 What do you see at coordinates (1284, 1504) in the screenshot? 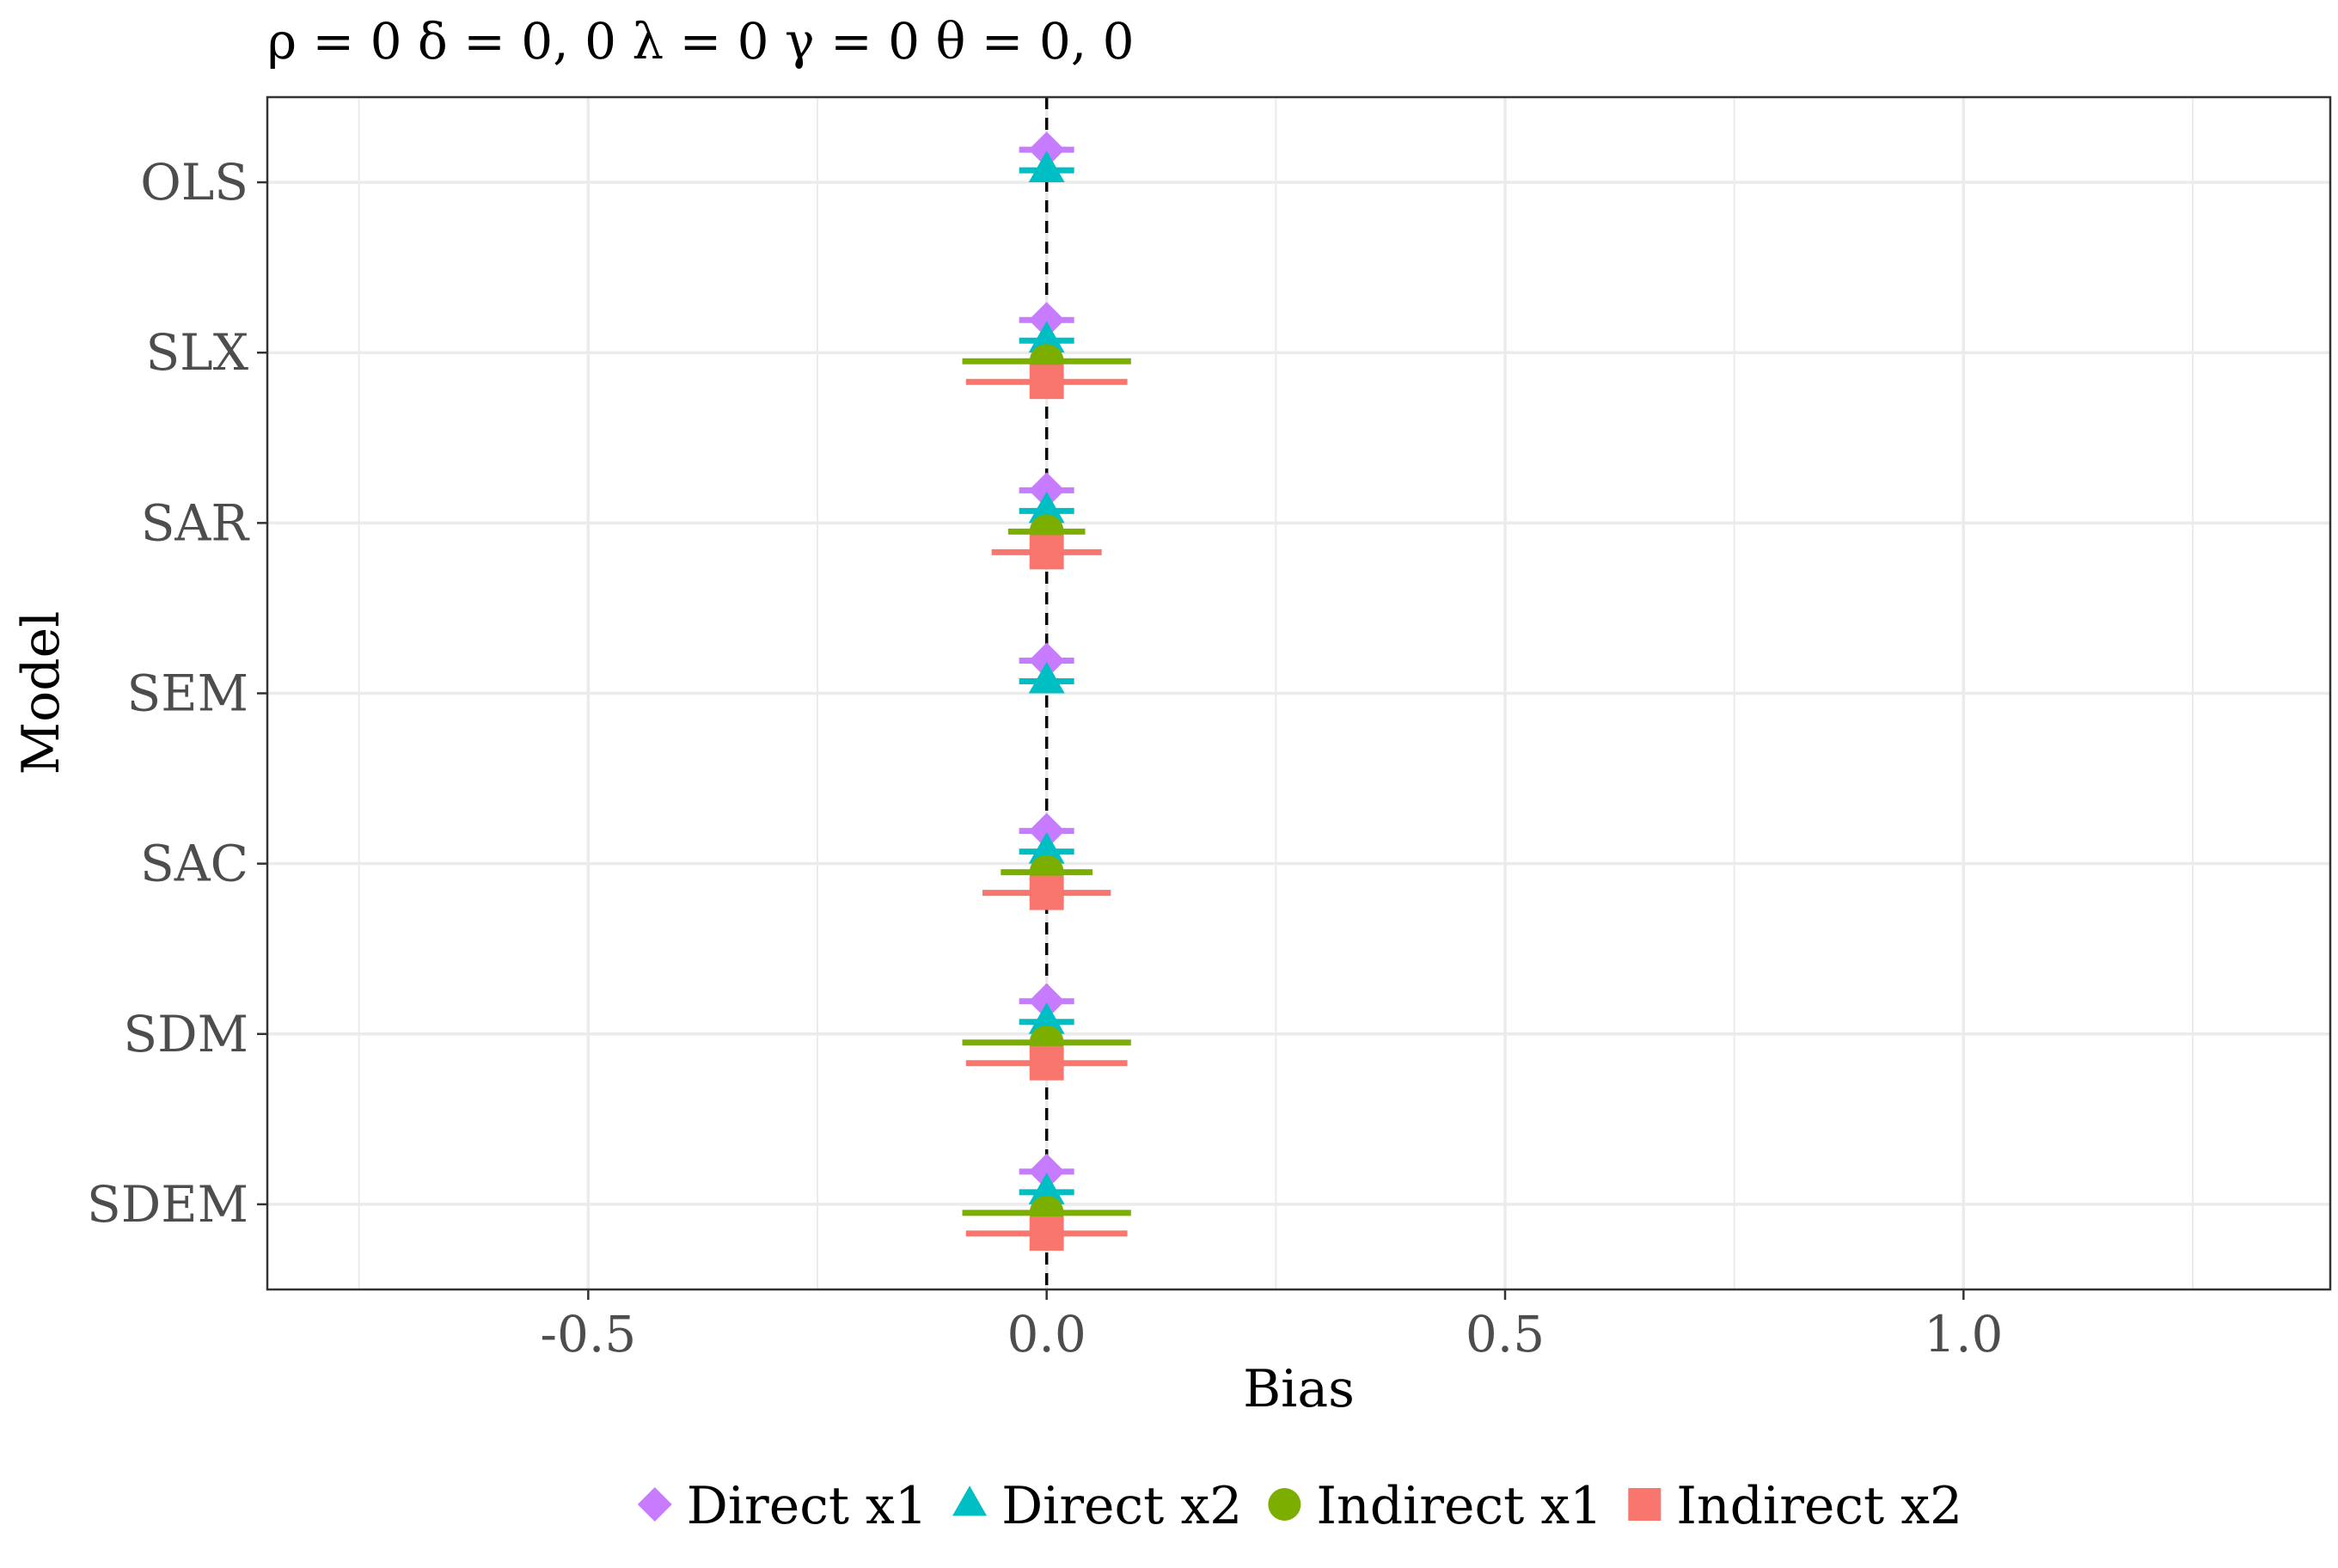
I see `legend-key-indirect-x1` at bounding box center [1284, 1504].